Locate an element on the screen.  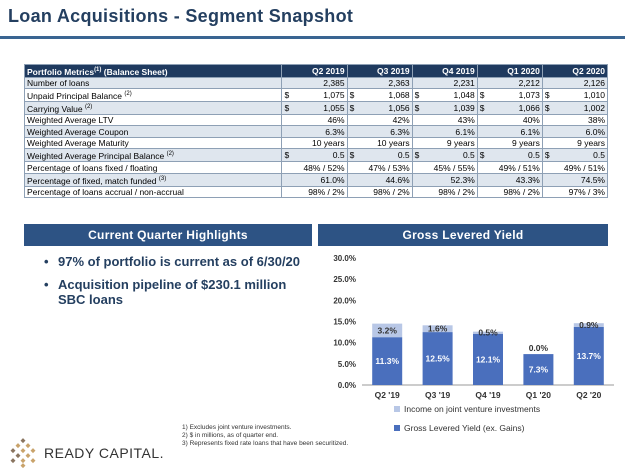
table-cell: 1,002 is located at coordinates (582, 108).